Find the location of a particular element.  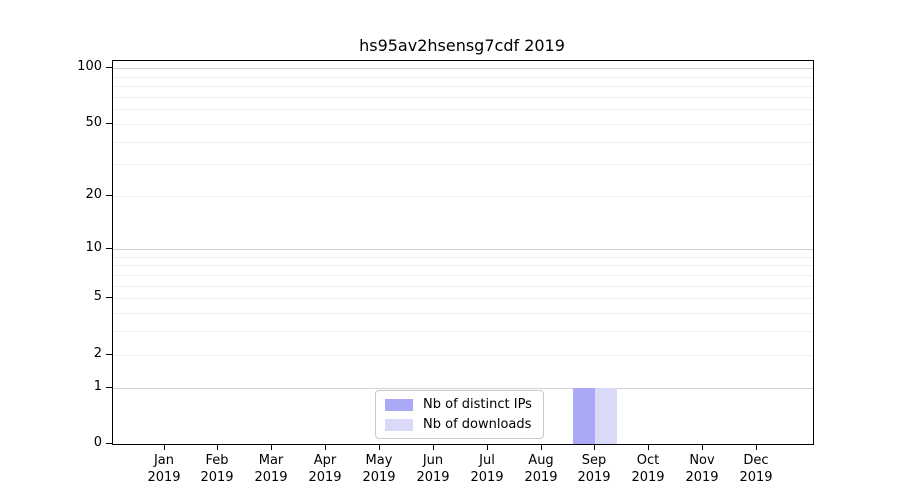

x-tick-label: Apr 2019 is located at coordinates (325, 469).